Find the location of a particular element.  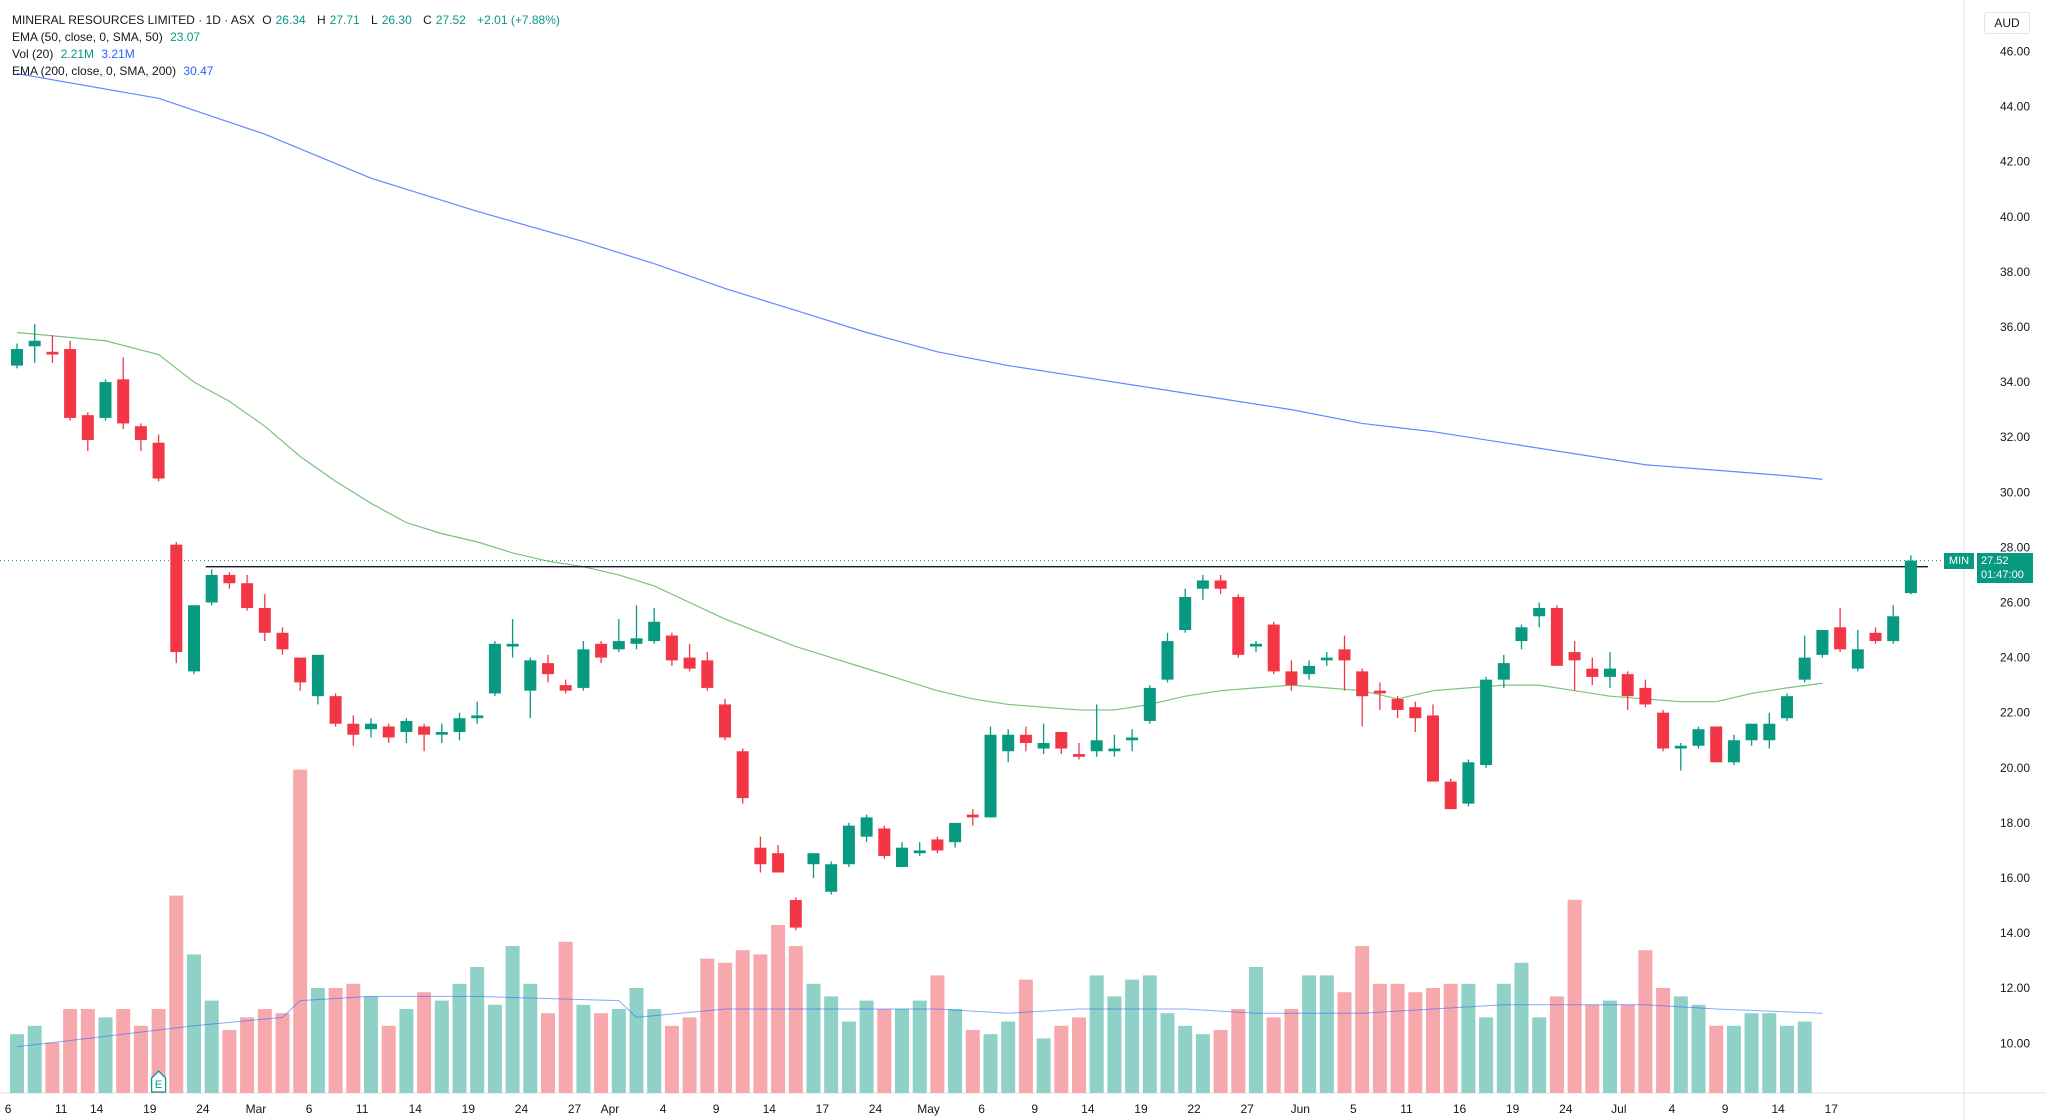

date-tick-label: 9 is located at coordinates (1725, 1109).